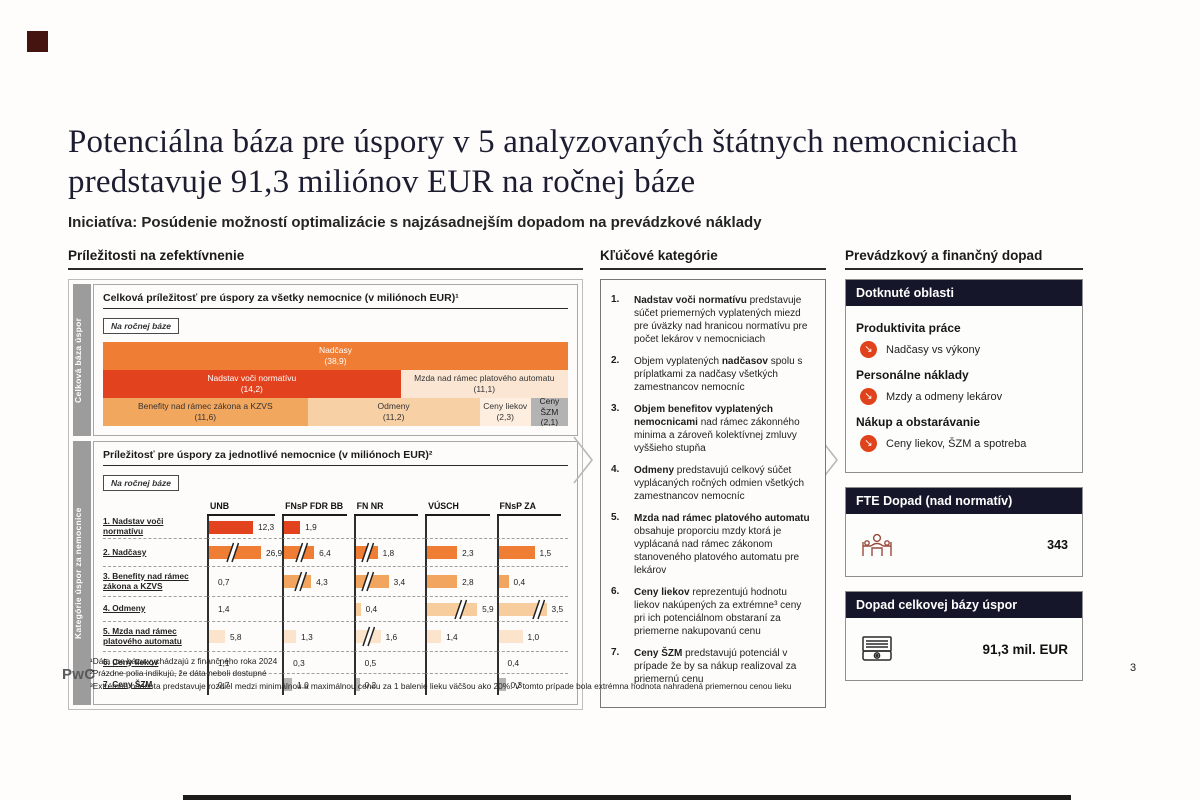 This screenshot has height=800, width=1200. I want to click on bar-cell: 3,4, so click(389, 582).